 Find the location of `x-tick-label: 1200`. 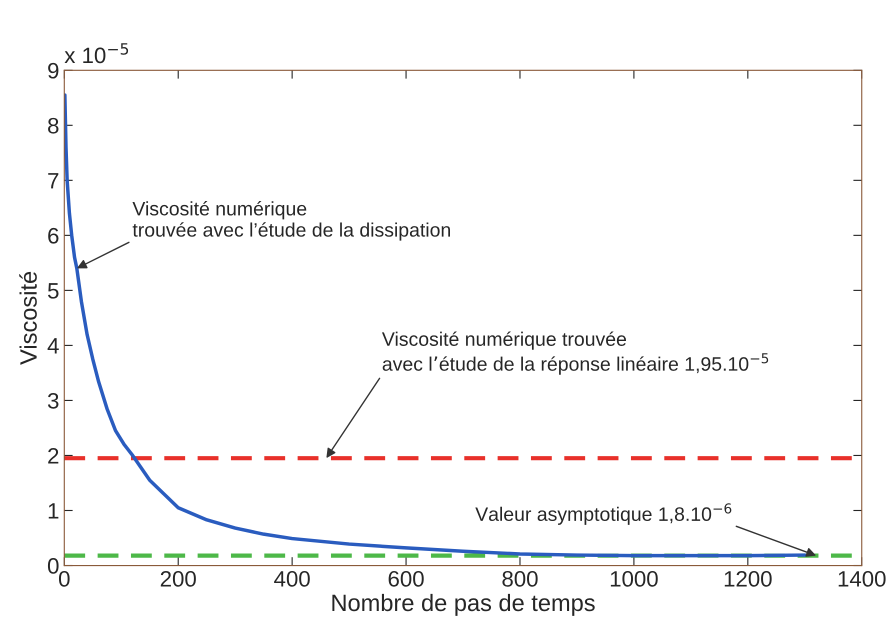

x-tick-label: 1200 is located at coordinates (748, 578).